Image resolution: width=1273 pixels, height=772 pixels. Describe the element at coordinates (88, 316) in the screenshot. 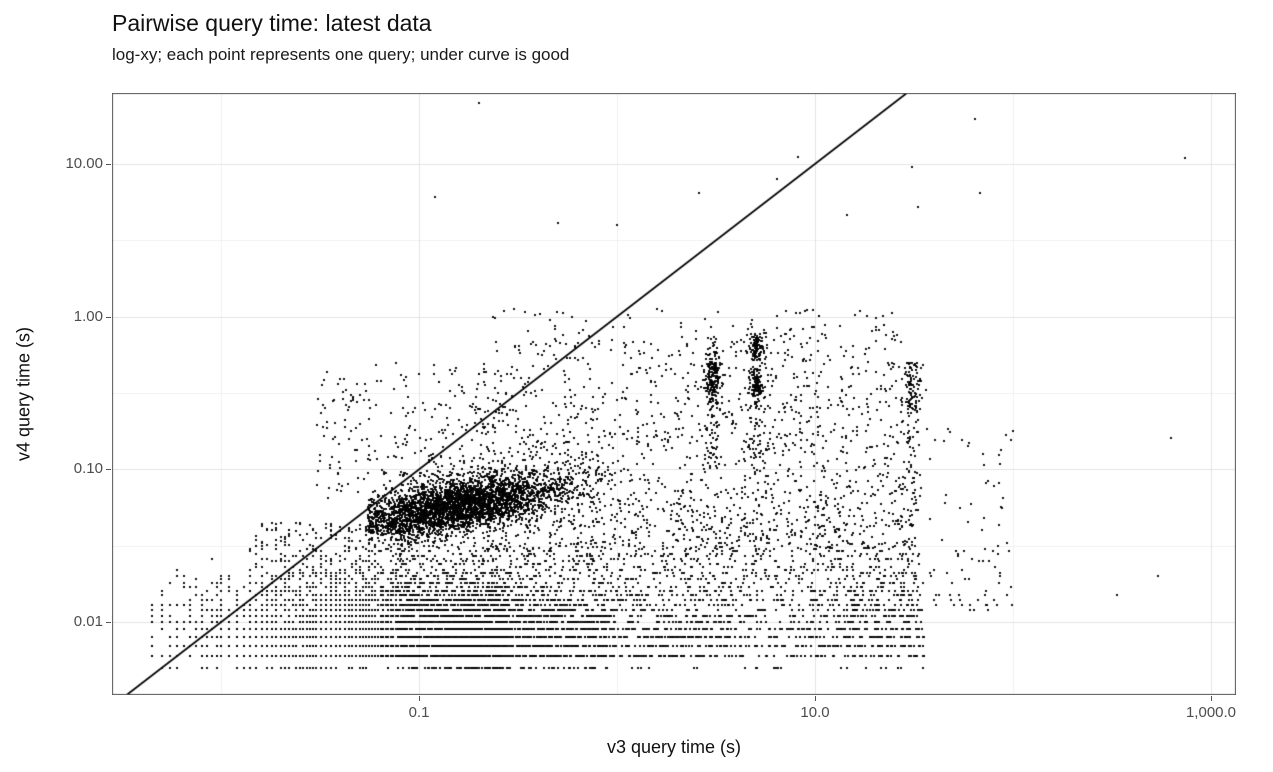

I see `y-tick-label: 1.00` at that location.